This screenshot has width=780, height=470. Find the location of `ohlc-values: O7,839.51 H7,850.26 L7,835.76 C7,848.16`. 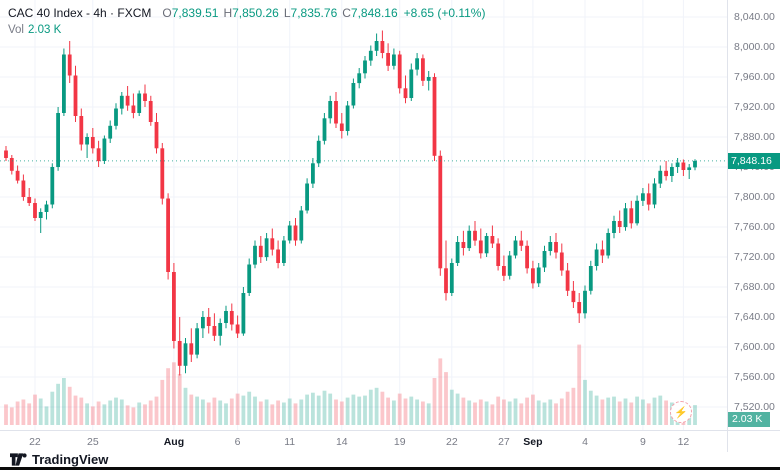

ohlc-values: O7,839.51 H7,850.26 L7,835.76 C7,848.16 is located at coordinates (277, 13).